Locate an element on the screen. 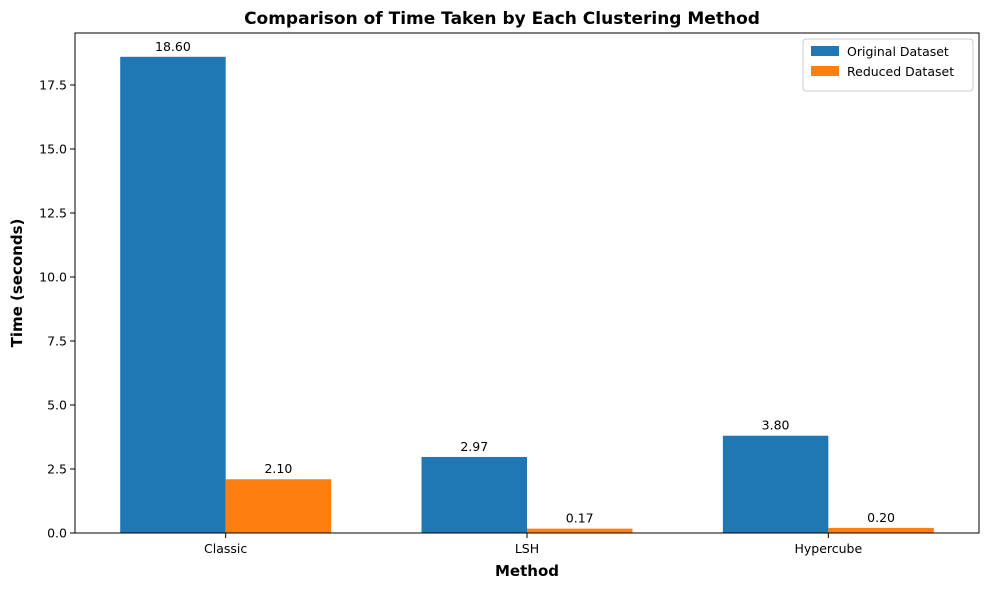 The width and height of the screenshot is (989, 590). legend-label: Original Dataset is located at coordinates (898, 51).